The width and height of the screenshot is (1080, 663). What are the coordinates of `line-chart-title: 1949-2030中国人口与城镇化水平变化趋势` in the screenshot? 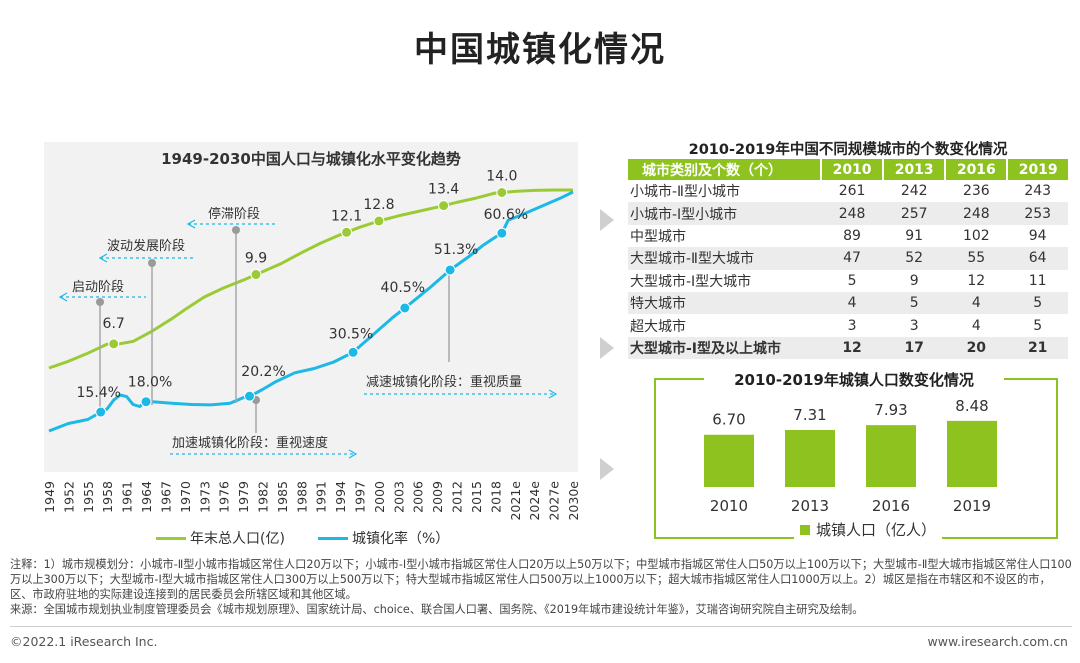 It's located at (311, 159).